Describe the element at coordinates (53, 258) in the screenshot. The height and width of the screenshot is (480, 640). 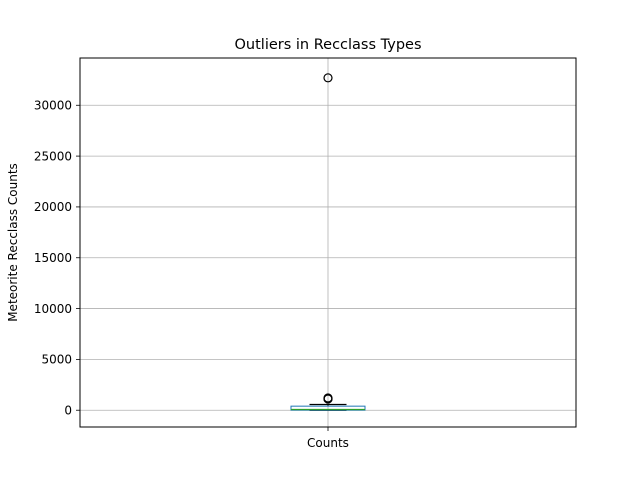
I see `y-tick-label: 15000` at that location.